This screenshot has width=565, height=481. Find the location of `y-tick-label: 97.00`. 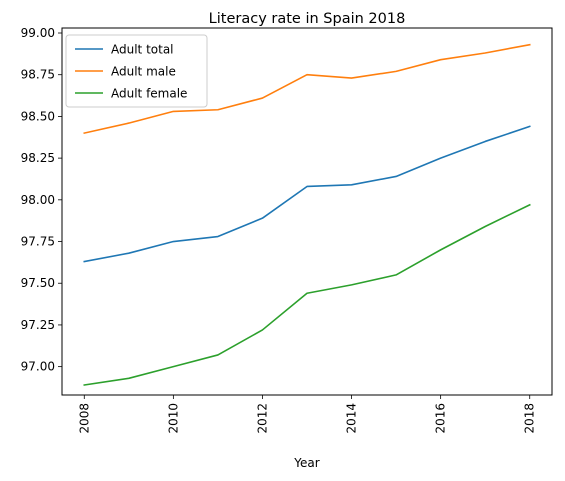

y-tick-label: 97.00 is located at coordinates (38, 367).